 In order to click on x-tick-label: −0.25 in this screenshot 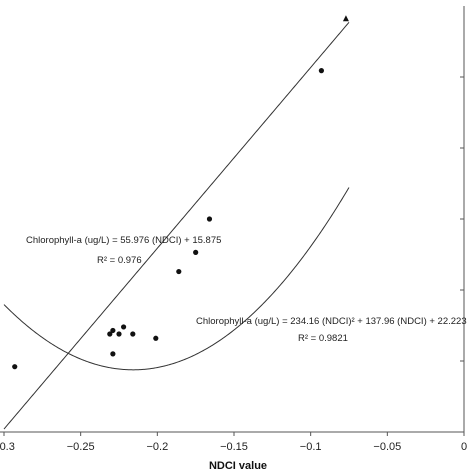, I will do `click(81, 447)`.